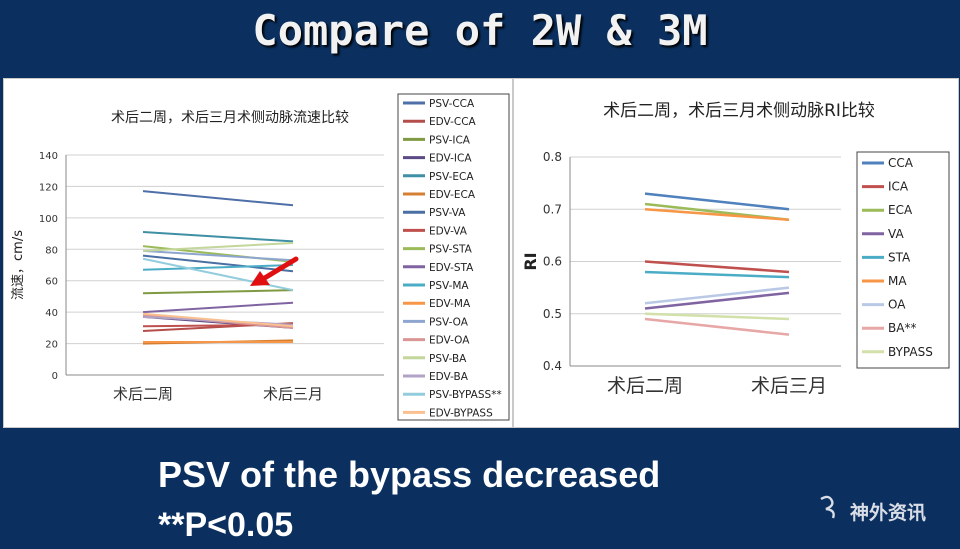  Describe the element at coordinates (902, 328) in the screenshot. I see `legend-label: BA**` at that location.